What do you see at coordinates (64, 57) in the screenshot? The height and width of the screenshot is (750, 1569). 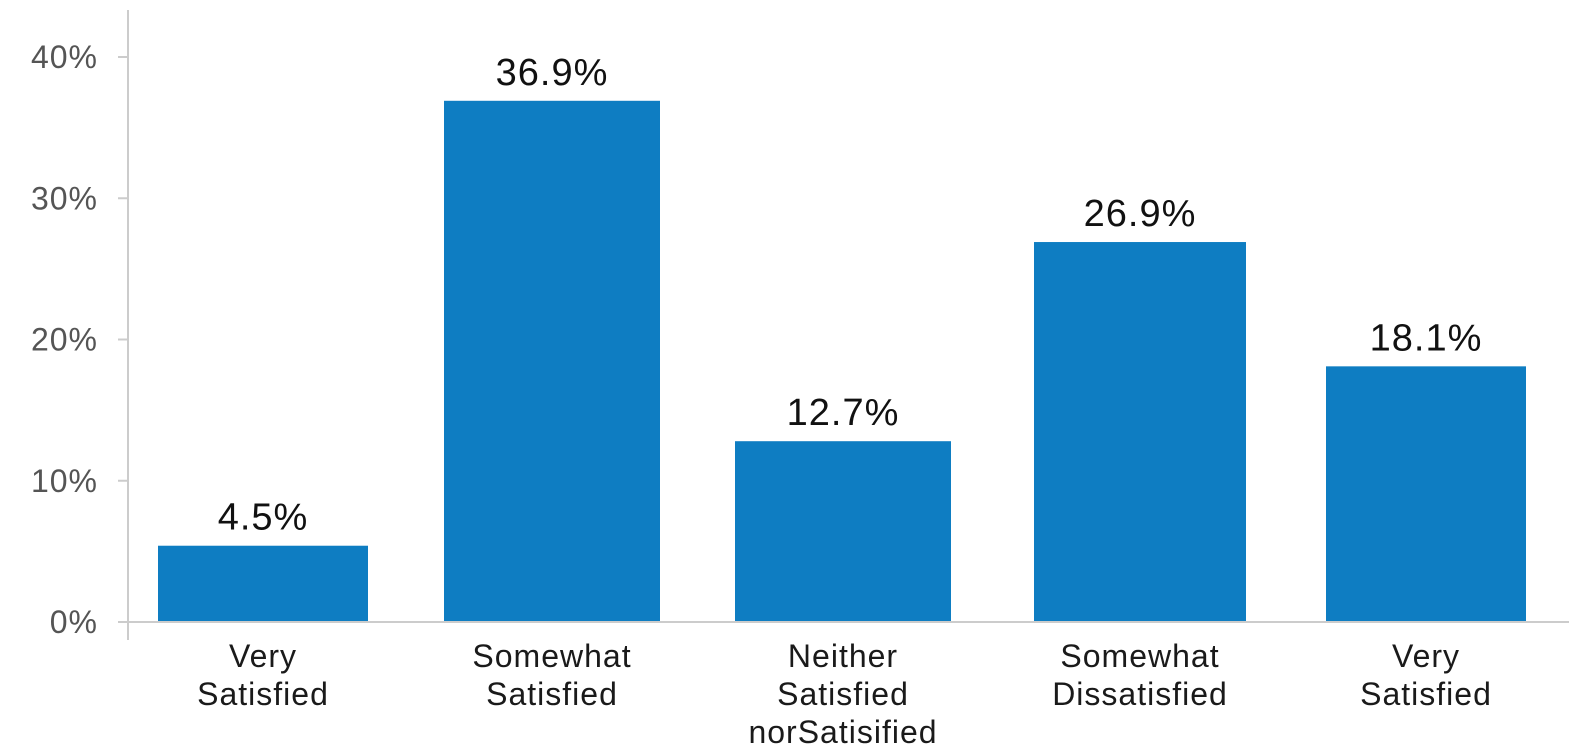 I see `y-tick-label: 40%` at bounding box center [64, 57].